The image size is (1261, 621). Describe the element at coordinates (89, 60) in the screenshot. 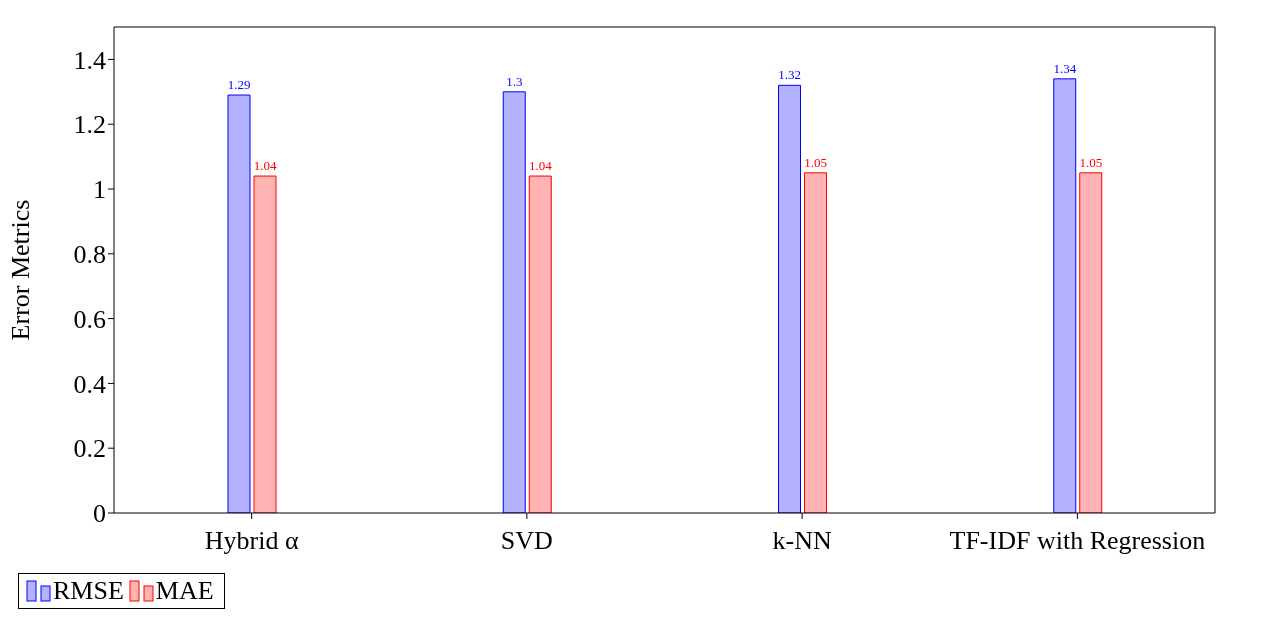

I see `y-tick-label: 1.4` at that location.